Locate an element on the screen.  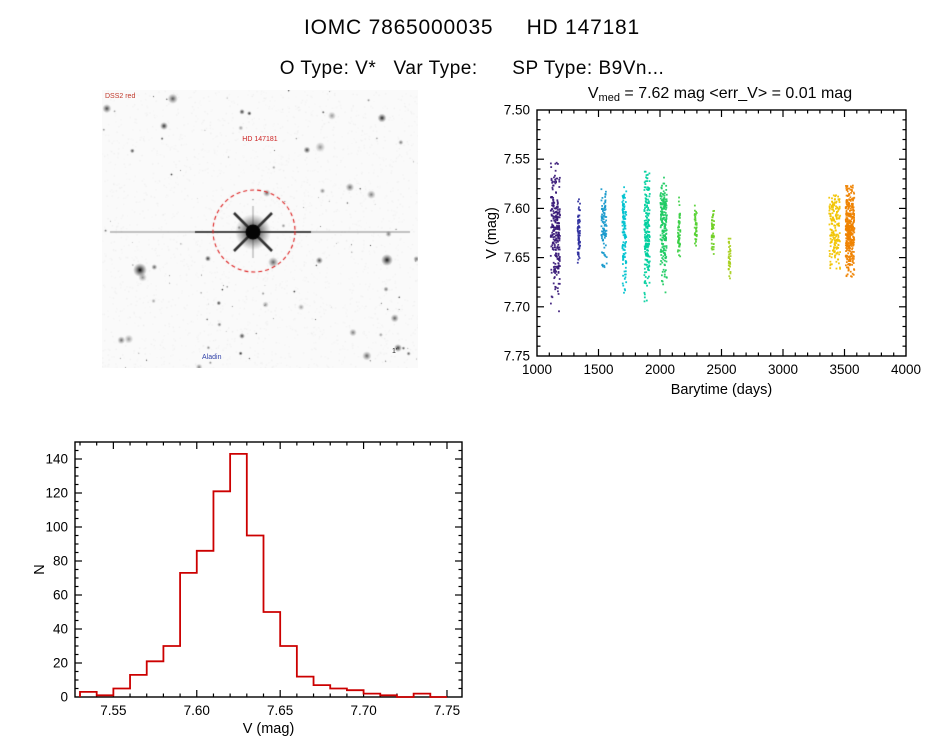
svg-text: 120 is located at coordinates (56, 493).